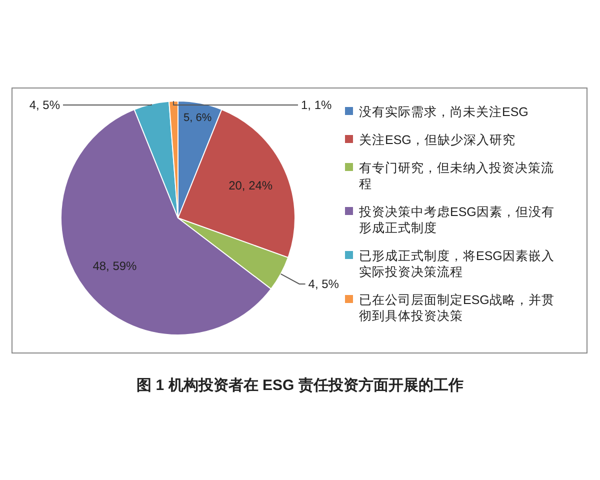 The width and height of the screenshot is (600, 480). What do you see at coordinates (456, 175) in the screenshot?
I see `legend-label: 有专门研究，但未纳入投资决策流程` at bounding box center [456, 175].